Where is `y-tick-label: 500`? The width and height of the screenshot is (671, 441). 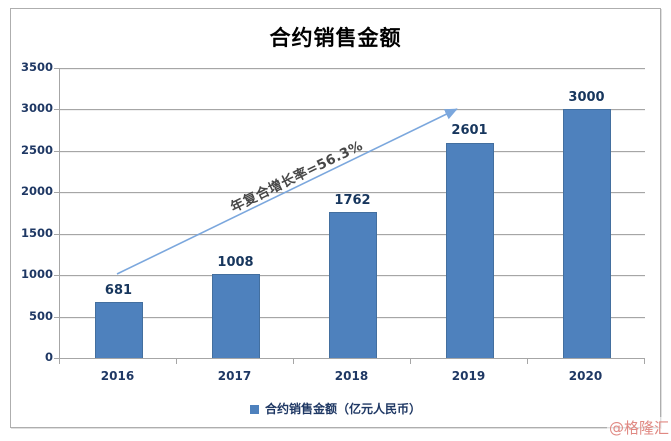 y-tick-label: 500 is located at coordinates (40, 315).